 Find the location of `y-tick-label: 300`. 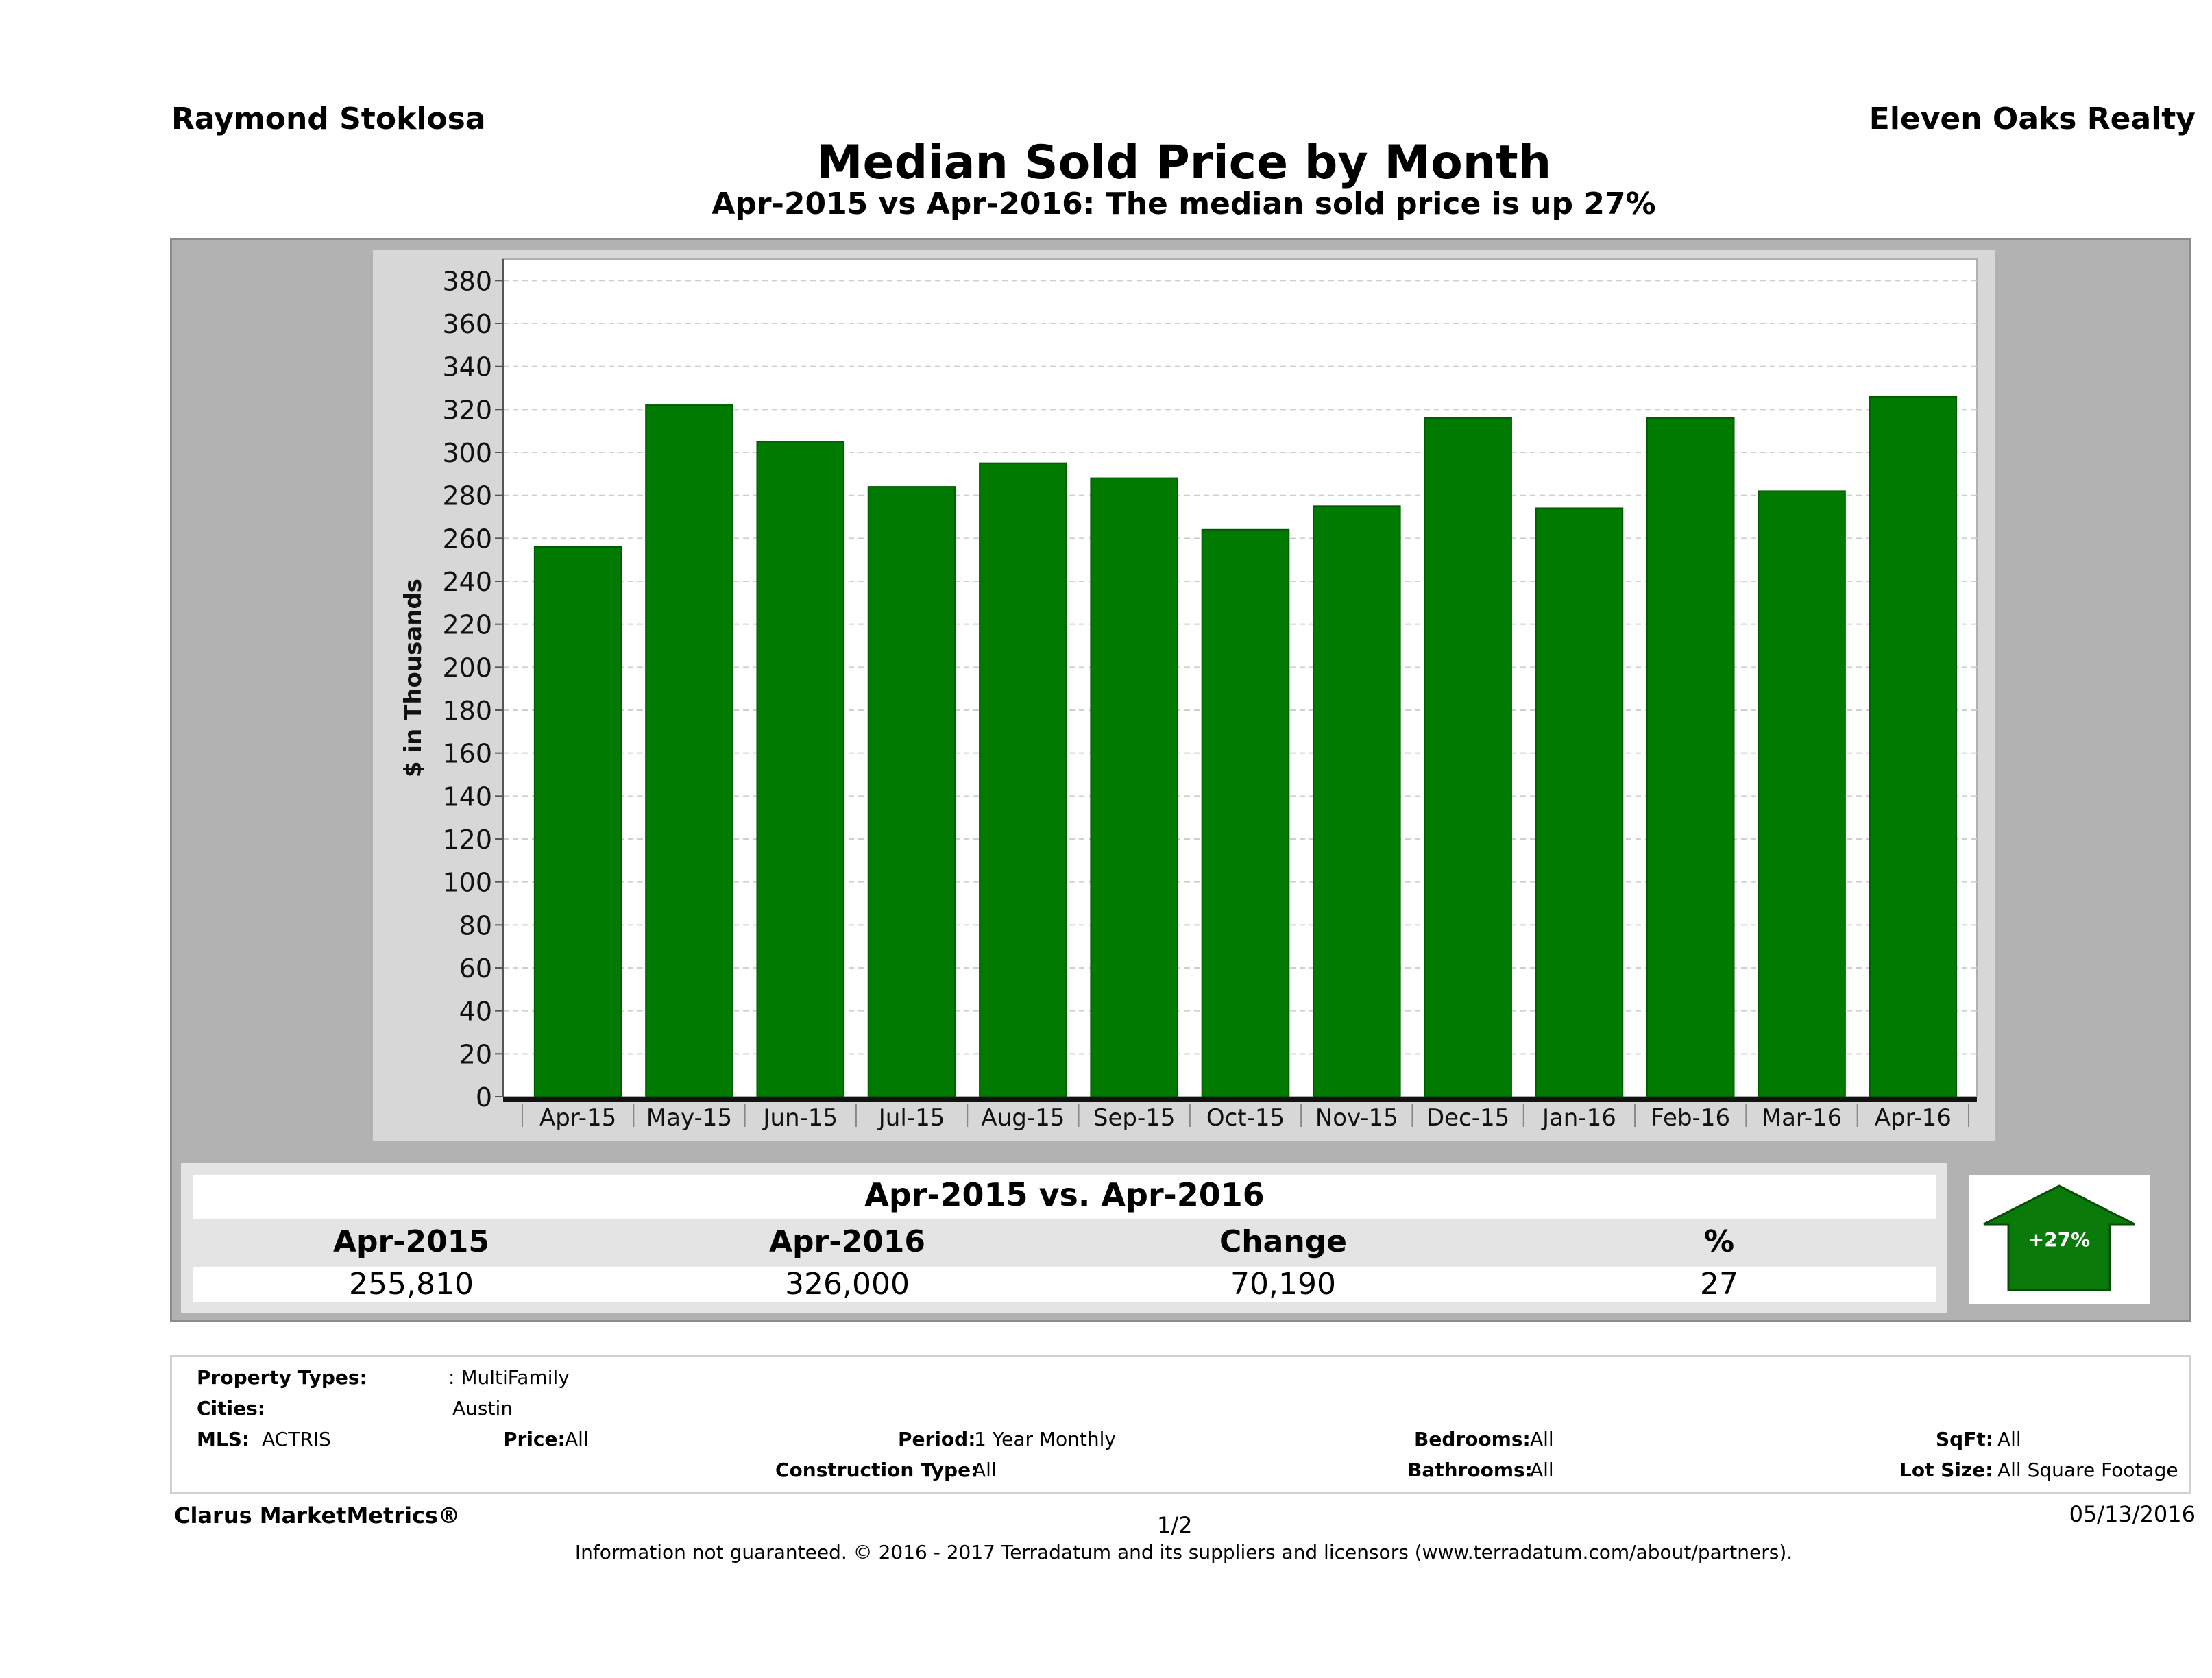

y-tick-label: 300 is located at coordinates (467, 453).